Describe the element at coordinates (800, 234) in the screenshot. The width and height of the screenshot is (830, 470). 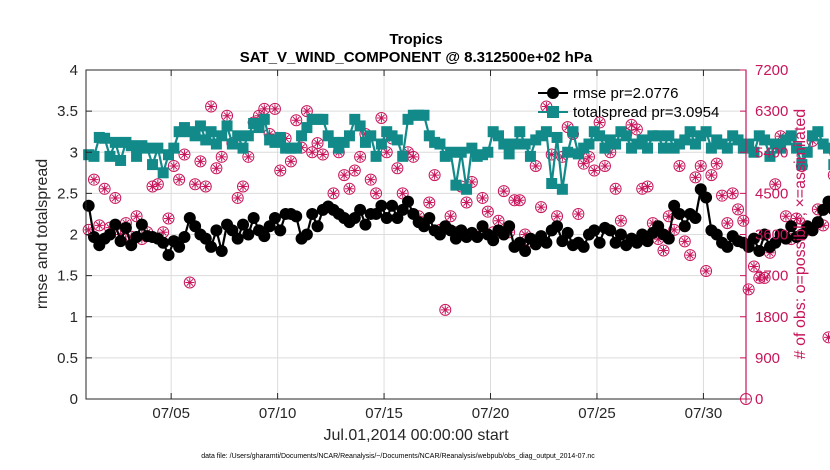
I see `y-axis-right-label: # of obs: o=possible; ×=assimilated` at that location.